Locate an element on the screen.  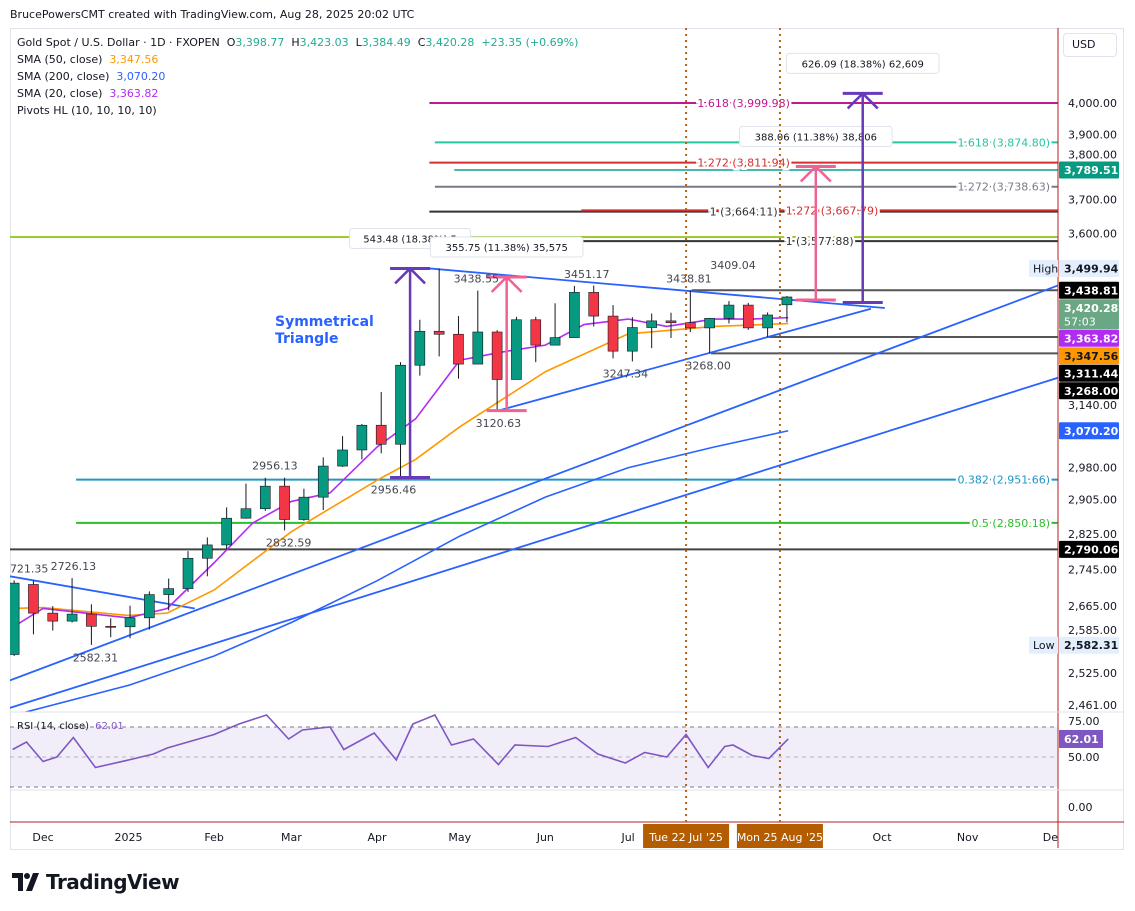
date-marker-tag is located at coordinates (779, 836).